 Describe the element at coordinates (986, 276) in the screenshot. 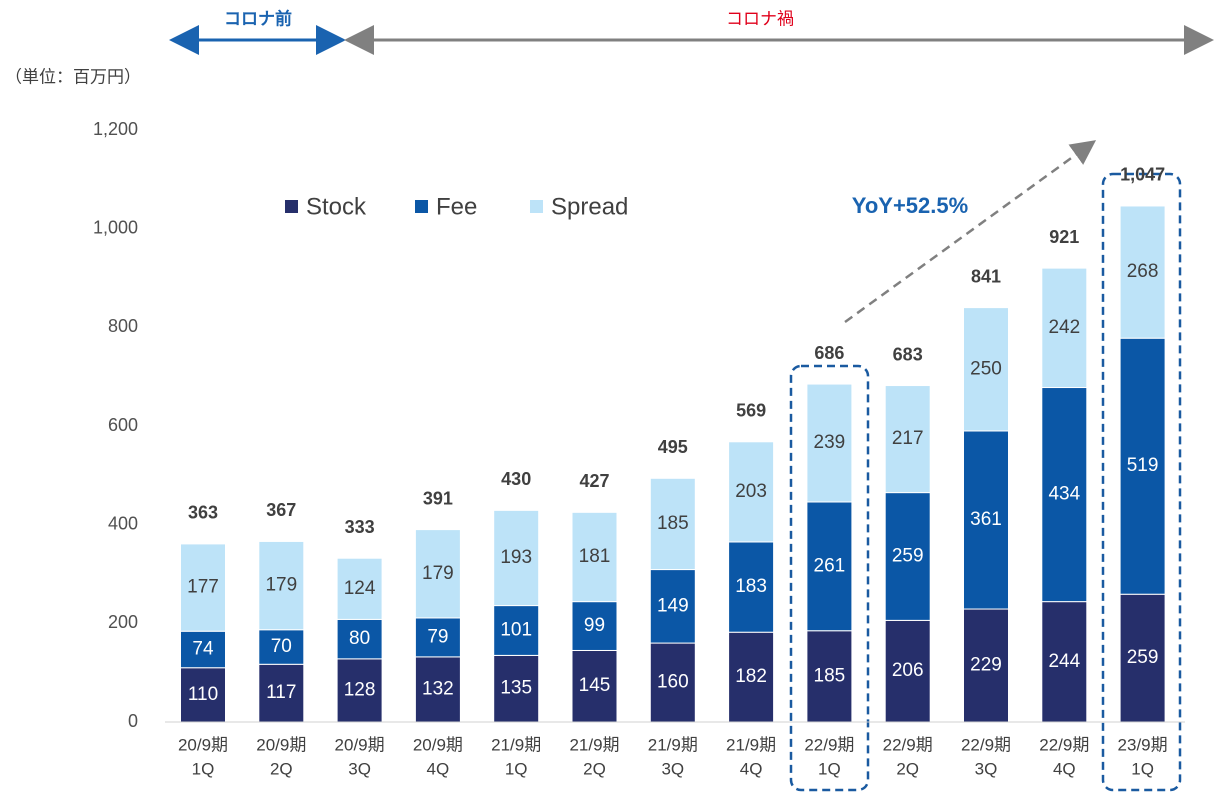

I see `total-label: 841` at that location.